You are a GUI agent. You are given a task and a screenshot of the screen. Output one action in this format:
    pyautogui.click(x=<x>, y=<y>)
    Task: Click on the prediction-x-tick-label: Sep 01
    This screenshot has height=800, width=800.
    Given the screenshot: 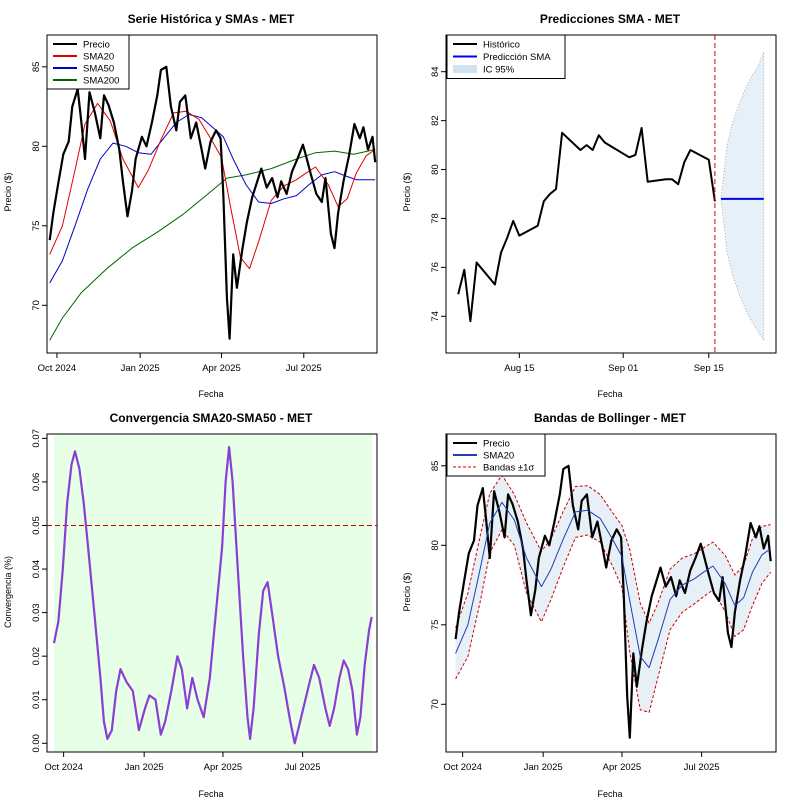 What is the action you would take?
    pyautogui.click(x=623, y=368)
    